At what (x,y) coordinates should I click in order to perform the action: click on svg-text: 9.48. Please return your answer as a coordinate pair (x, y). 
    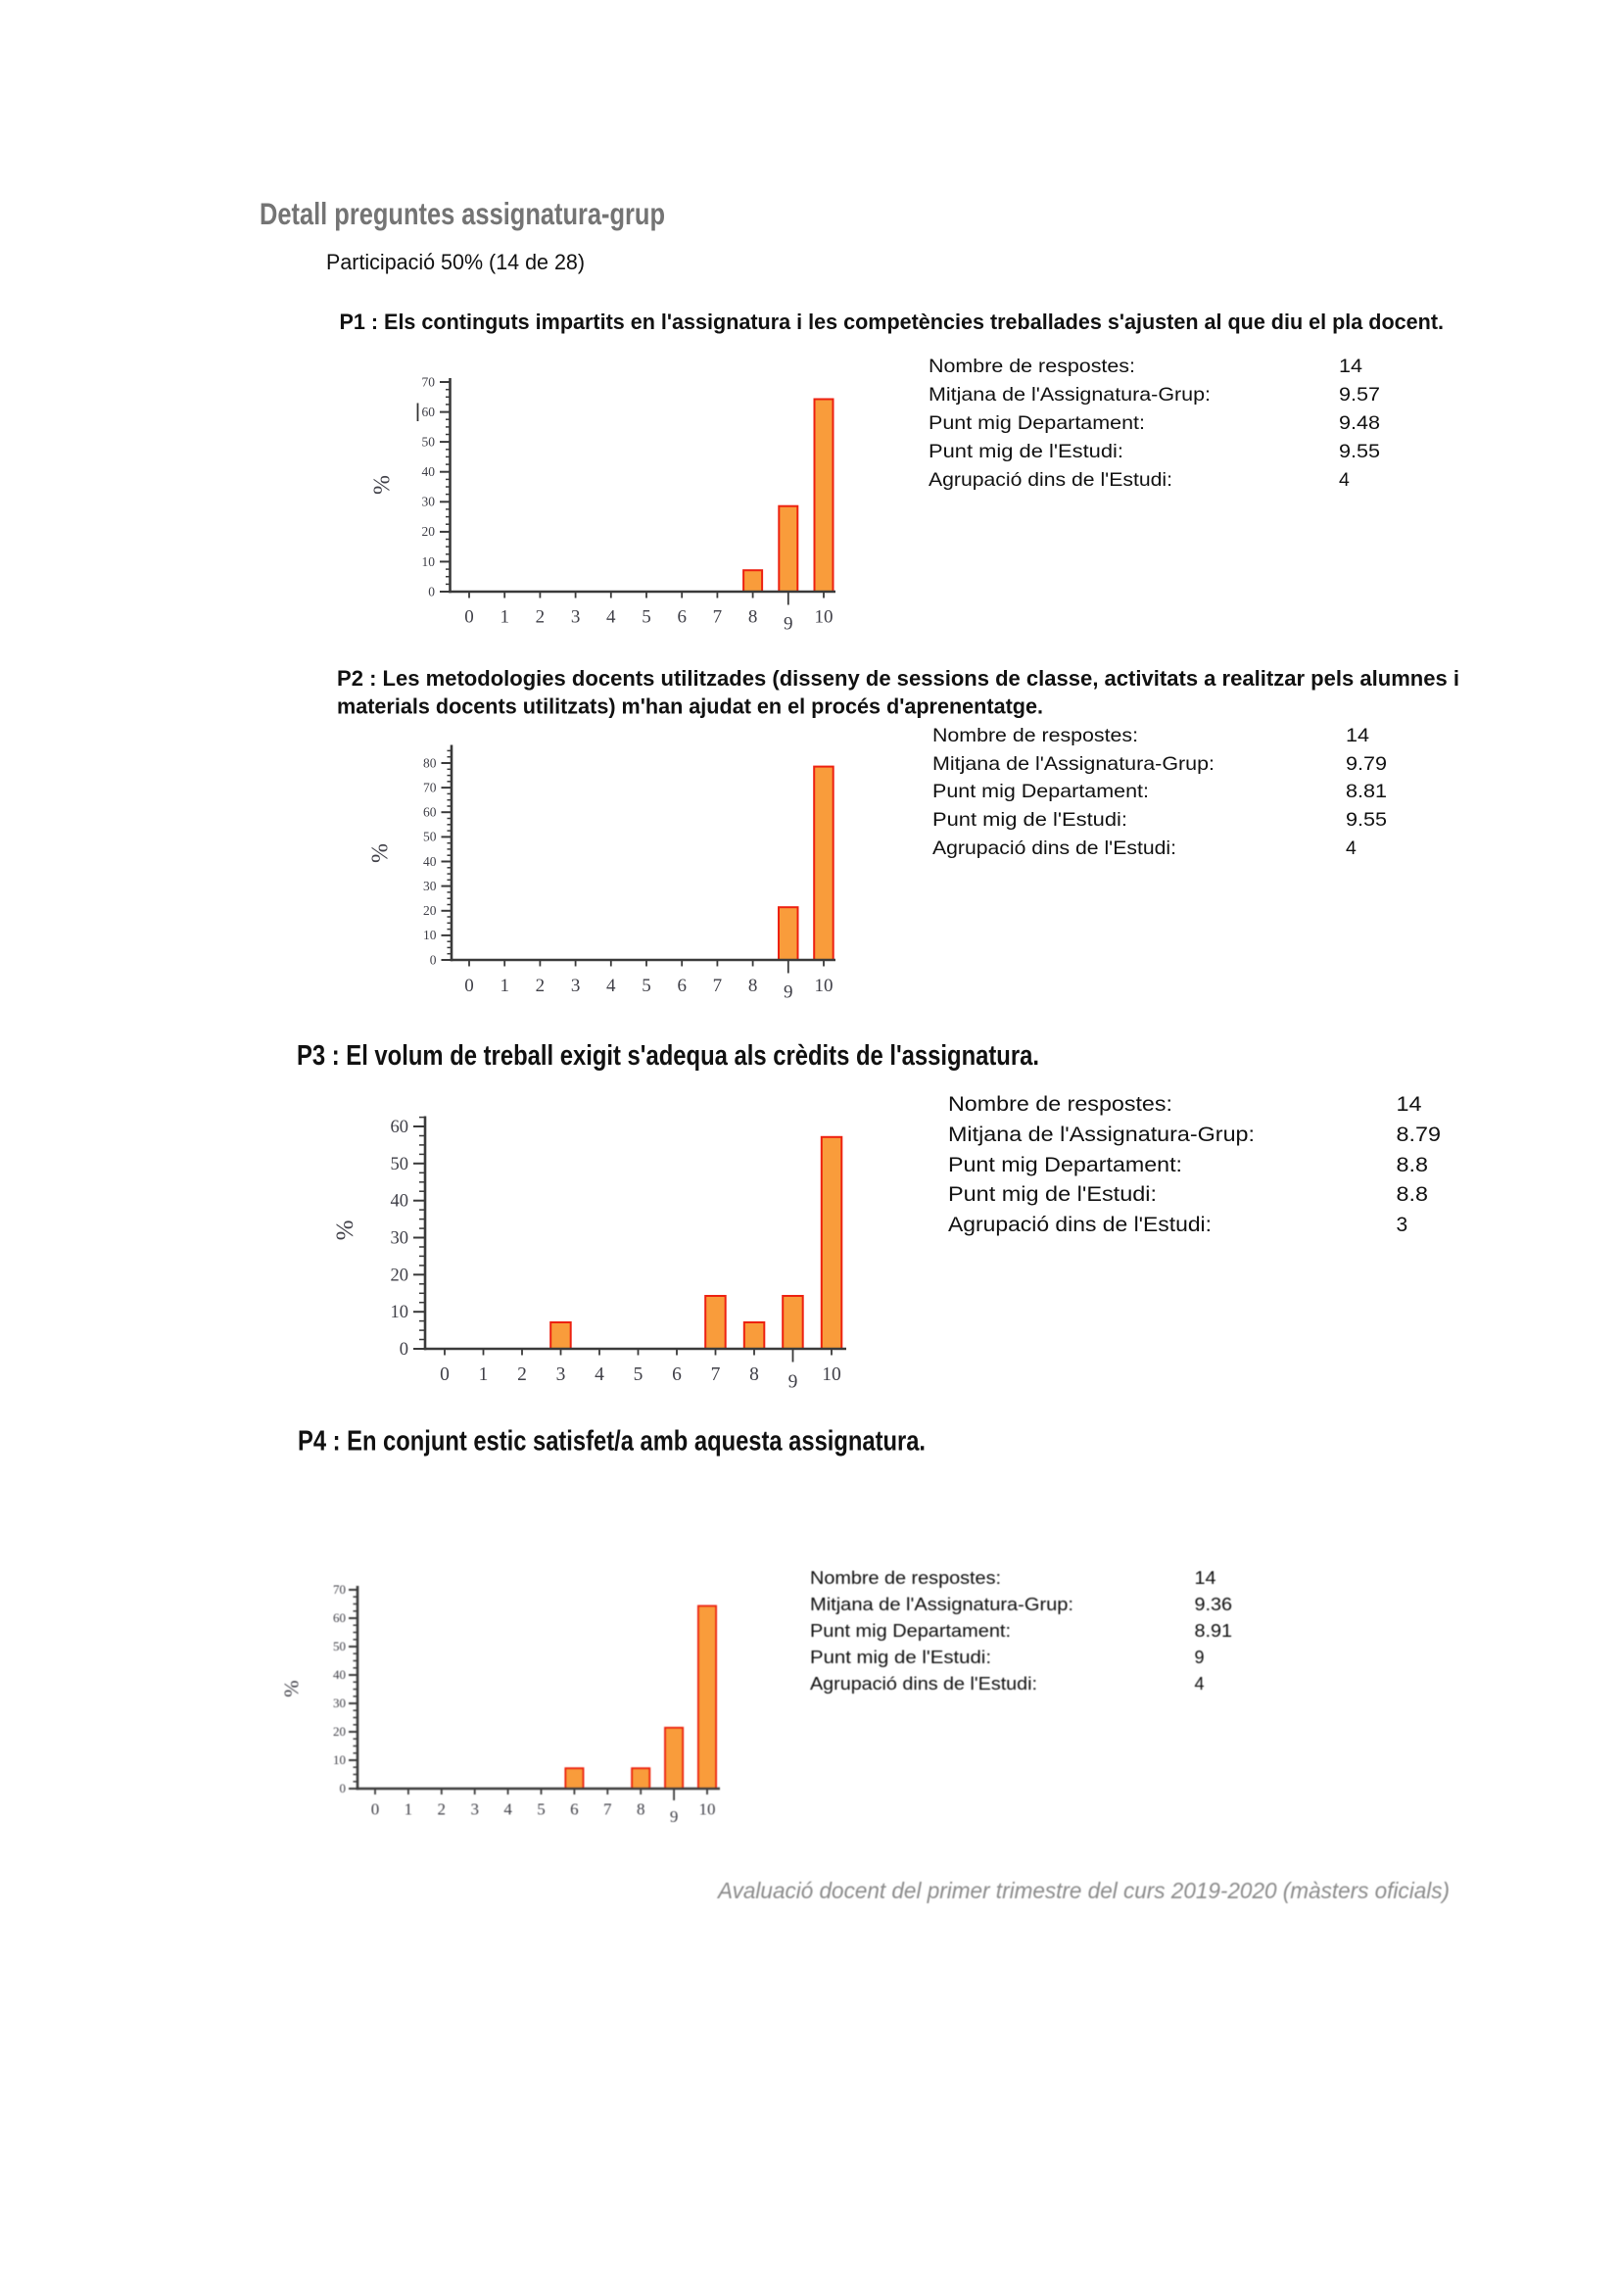
    Looking at the image, I should click on (1359, 423).